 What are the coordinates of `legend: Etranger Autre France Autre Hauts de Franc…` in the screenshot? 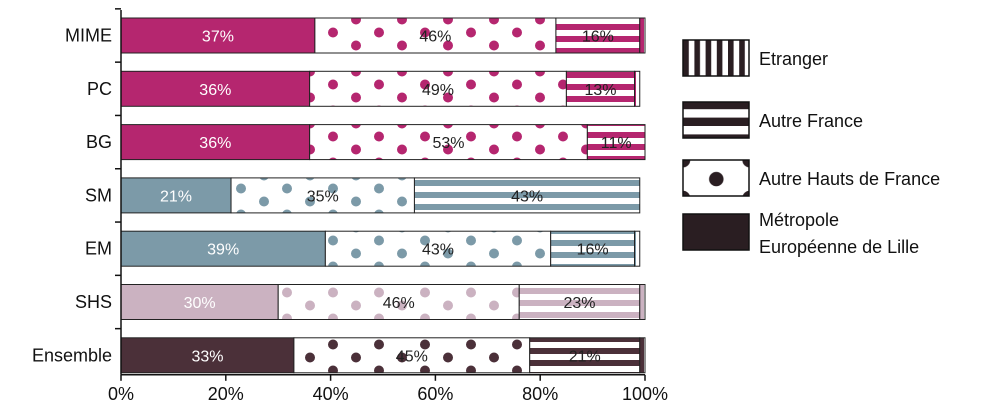 It's located at (811, 148).